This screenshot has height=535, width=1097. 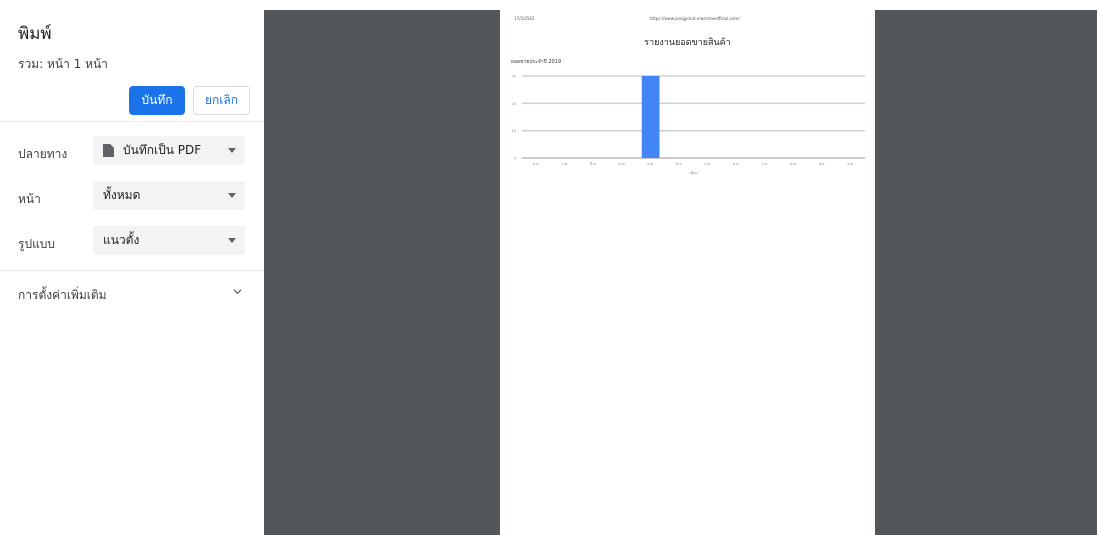 What do you see at coordinates (514, 77) in the screenshot?
I see `y-tick-label: 30` at bounding box center [514, 77].